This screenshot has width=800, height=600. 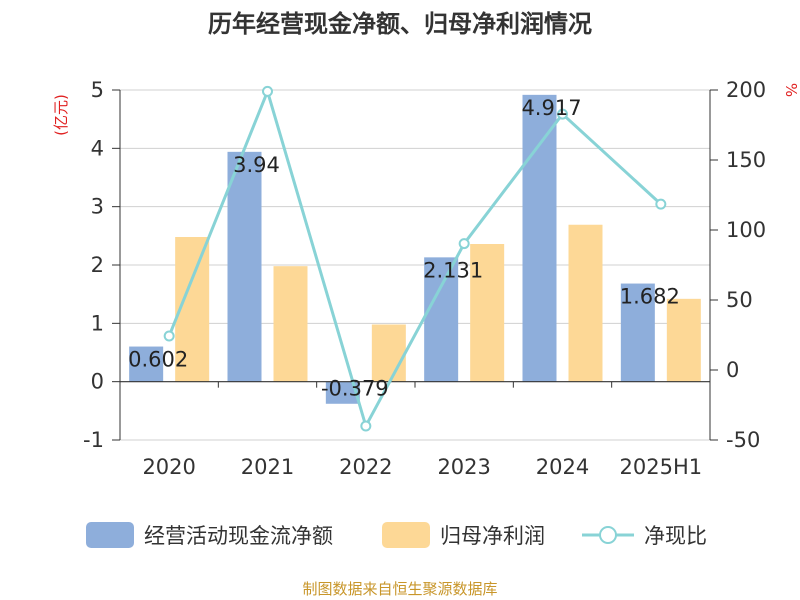 I want to click on legend-item-net-profit: 归母净利润, so click(x=463, y=535).